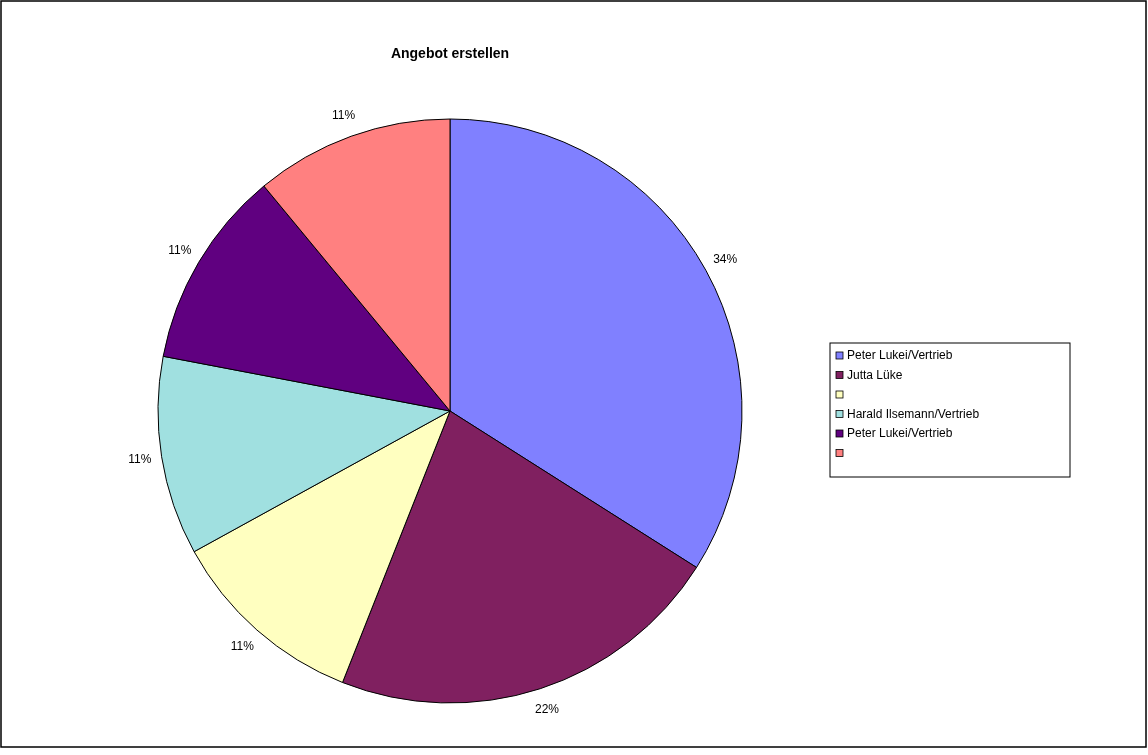 The height and width of the screenshot is (755, 1148). What do you see at coordinates (547, 708) in the screenshot?
I see `data-label: 22%` at bounding box center [547, 708].